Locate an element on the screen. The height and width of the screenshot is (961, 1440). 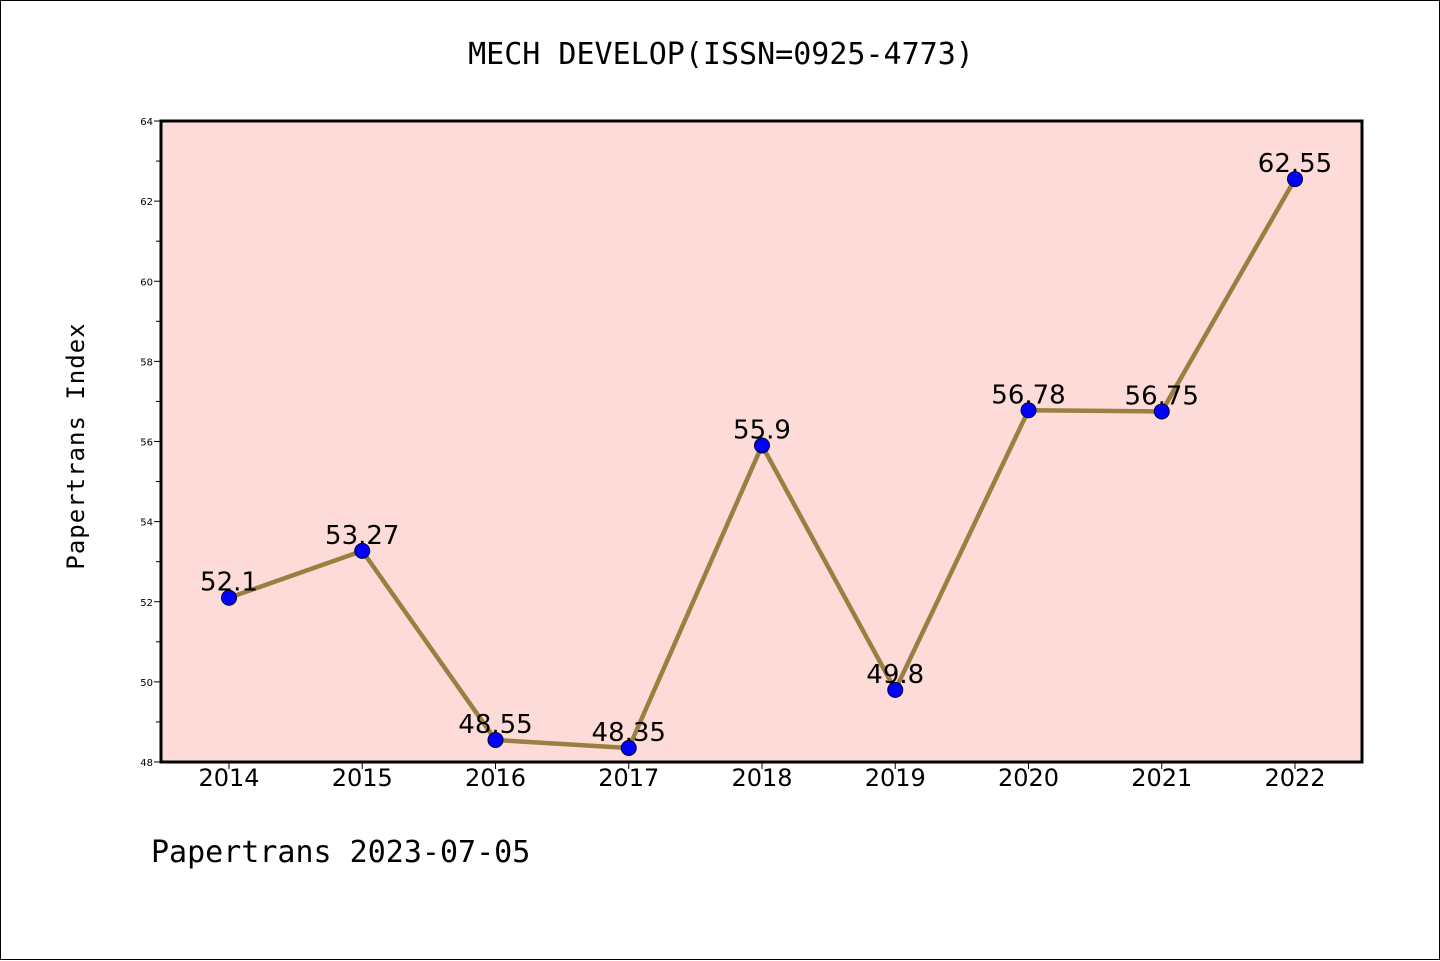
y-tick-label: 54 is located at coordinates (146, 523).